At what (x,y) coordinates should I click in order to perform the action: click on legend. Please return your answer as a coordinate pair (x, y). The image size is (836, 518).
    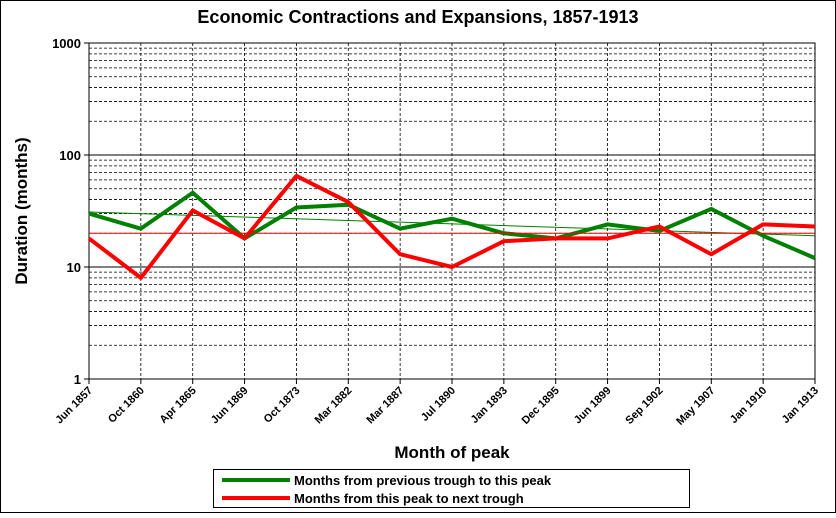
    Looking at the image, I should click on (451, 488).